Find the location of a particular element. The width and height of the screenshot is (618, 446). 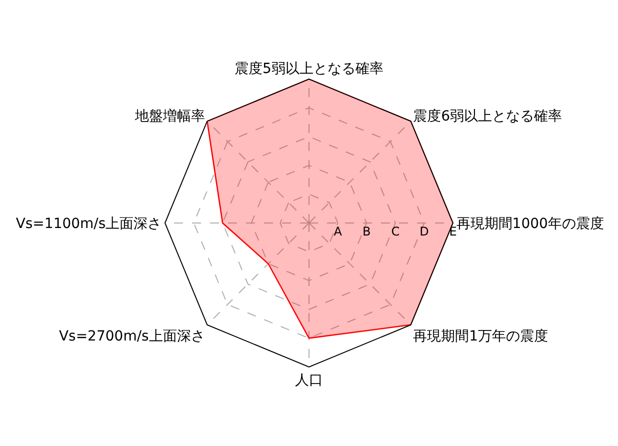

y-tick-label: C is located at coordinates (395, 231).